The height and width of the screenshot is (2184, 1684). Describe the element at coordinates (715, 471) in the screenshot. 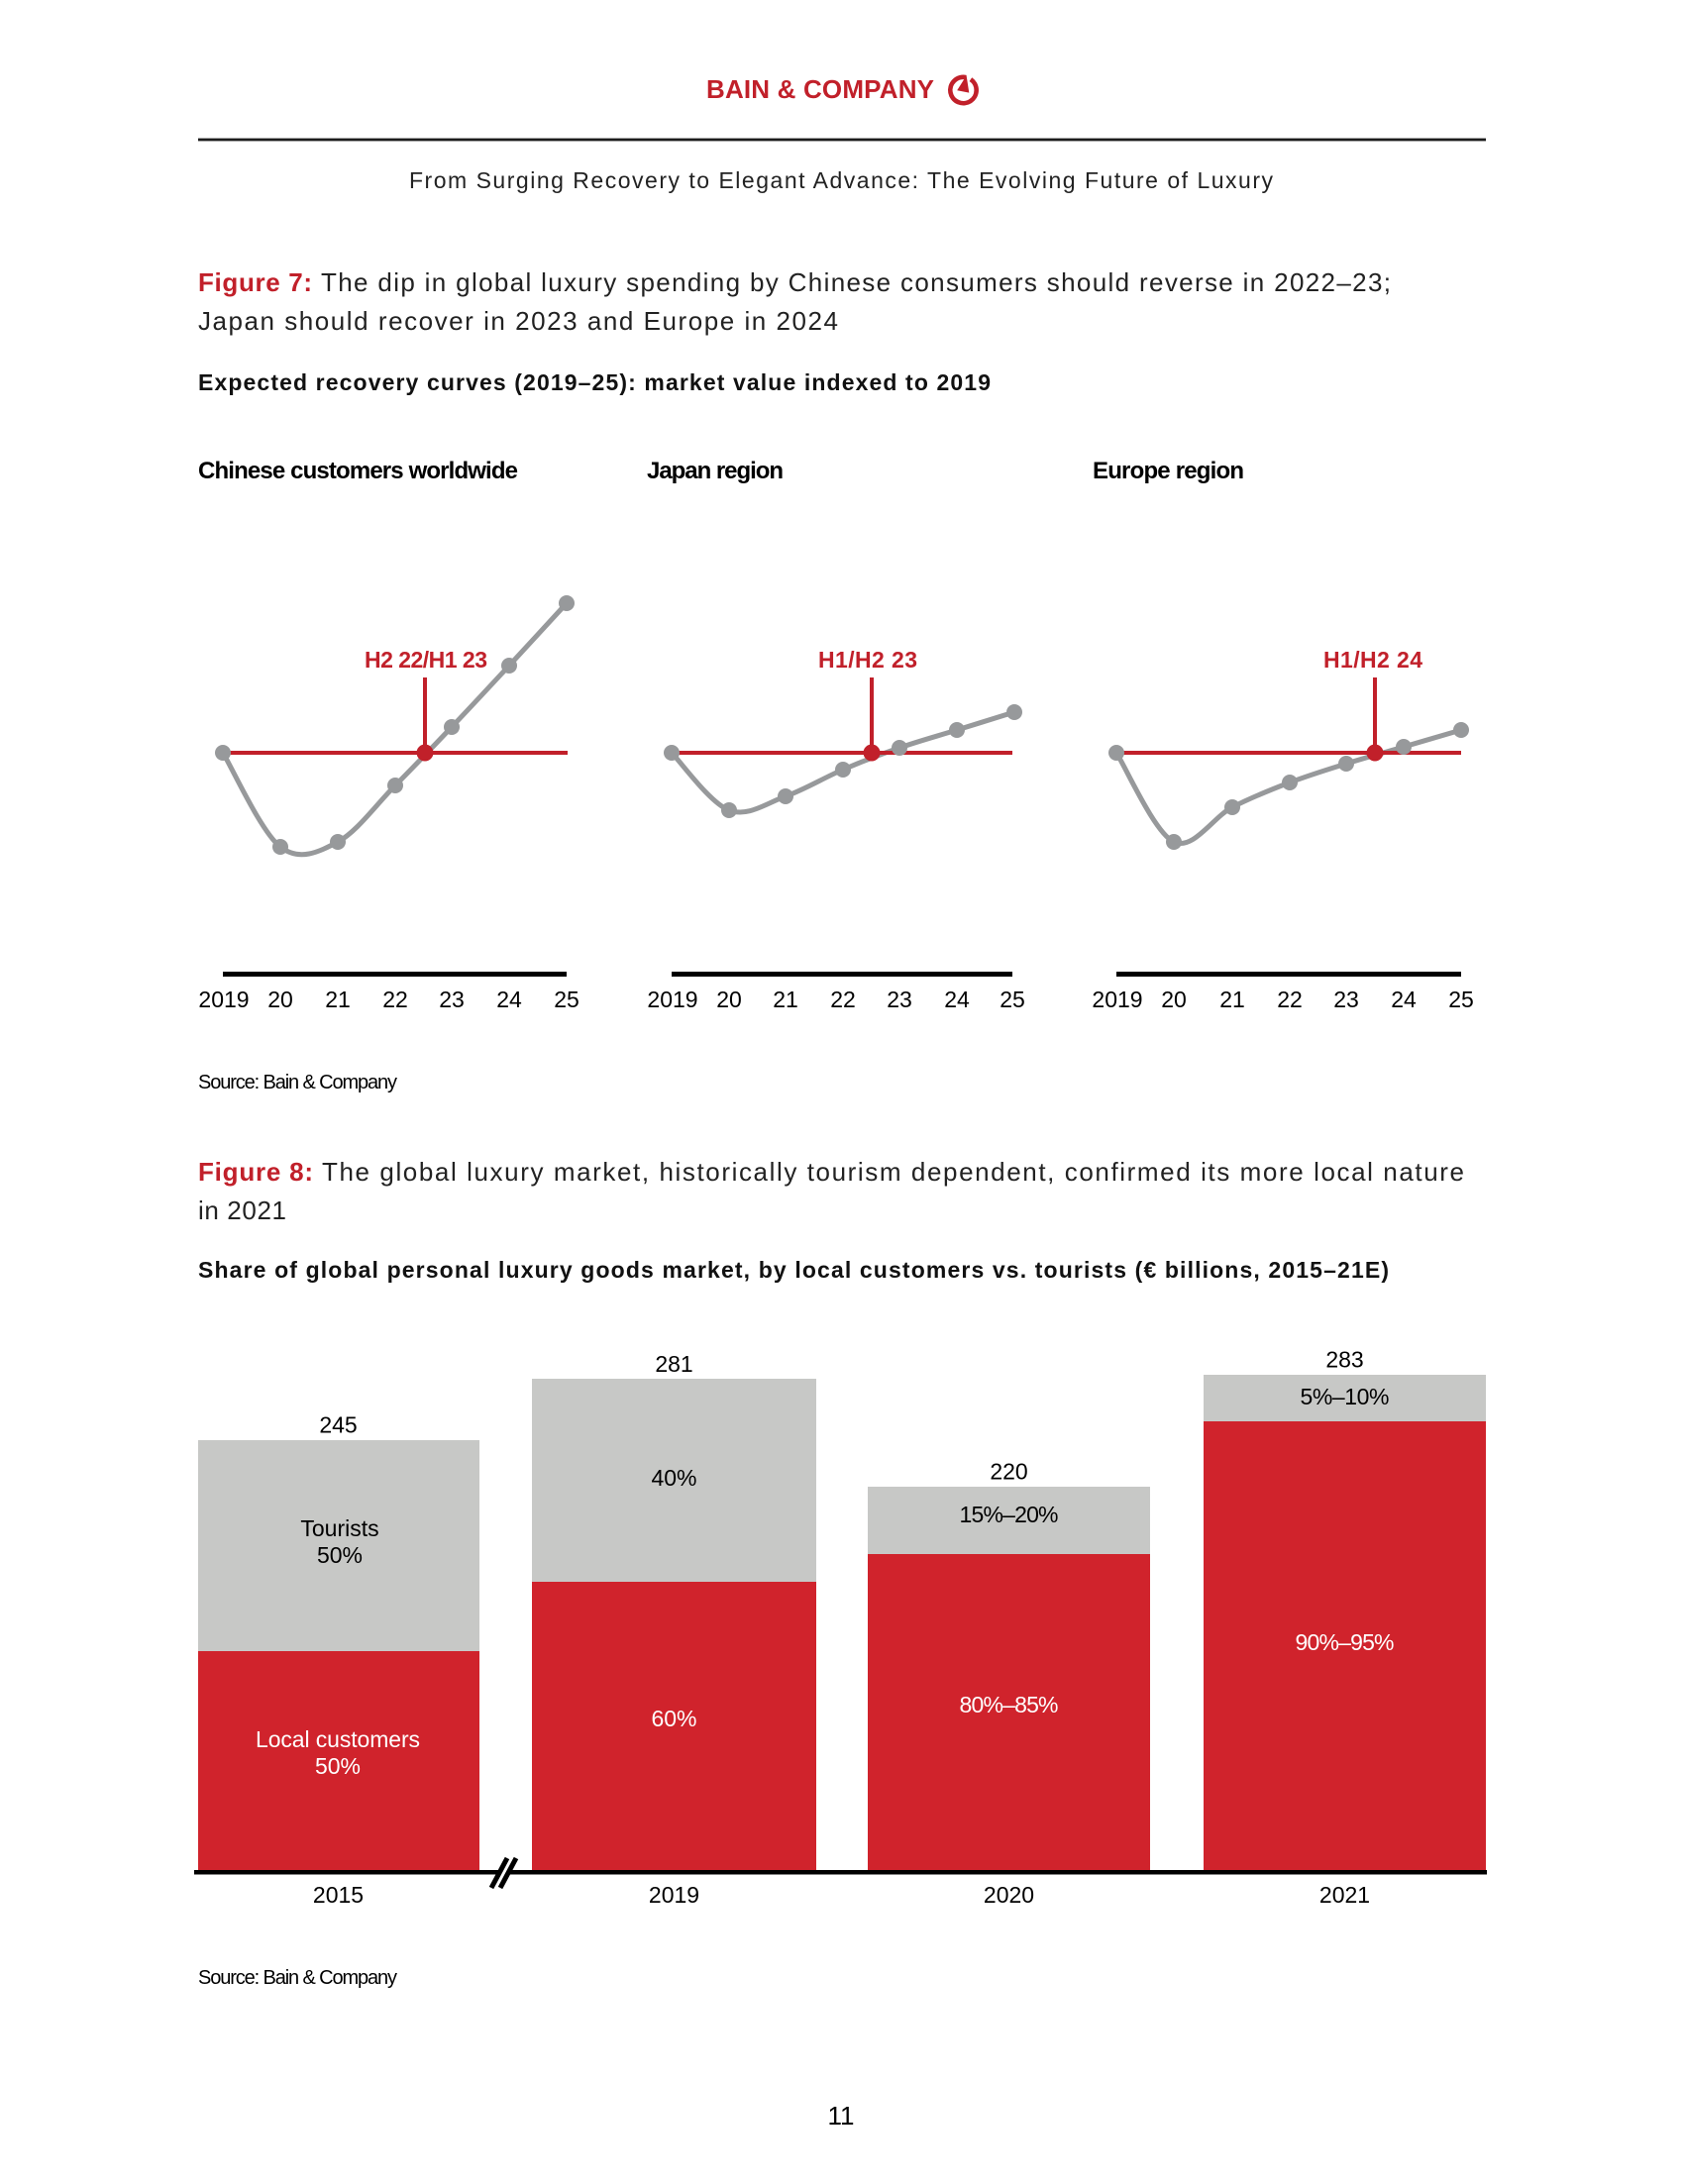

I see `svg-text: Japan region` at that location.